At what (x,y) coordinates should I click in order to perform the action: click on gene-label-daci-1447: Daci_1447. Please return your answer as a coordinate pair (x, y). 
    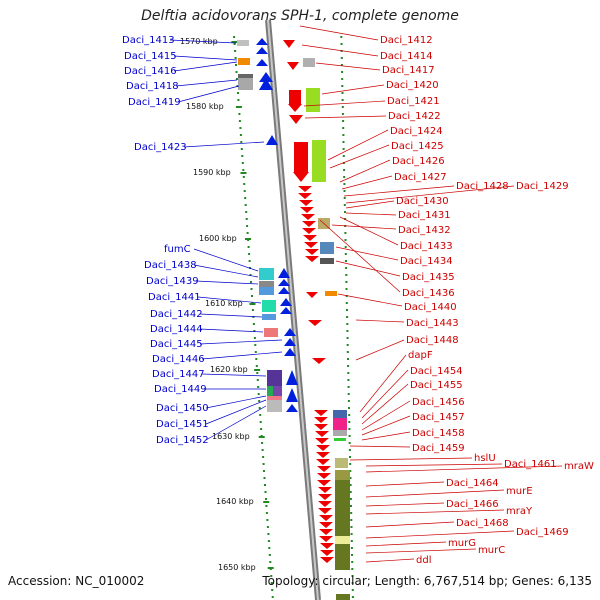
    Looking at the image, I should click on (178, 374).